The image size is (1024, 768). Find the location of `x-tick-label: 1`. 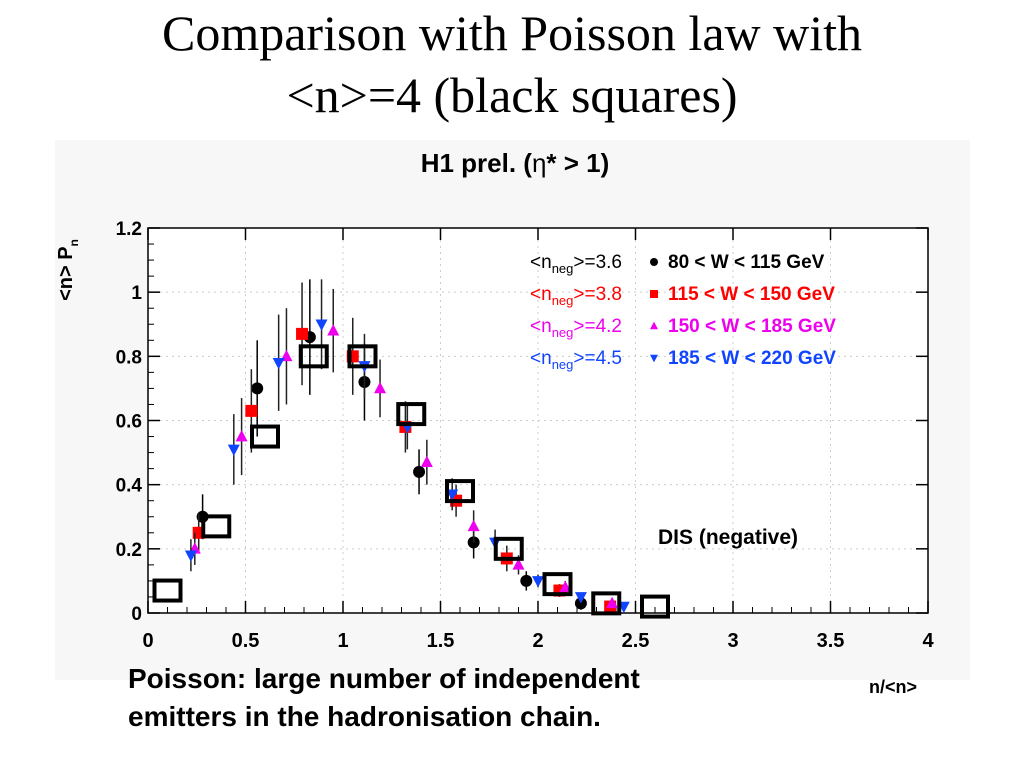

x-tick-label: 1 is located at coordinates (342, 641).